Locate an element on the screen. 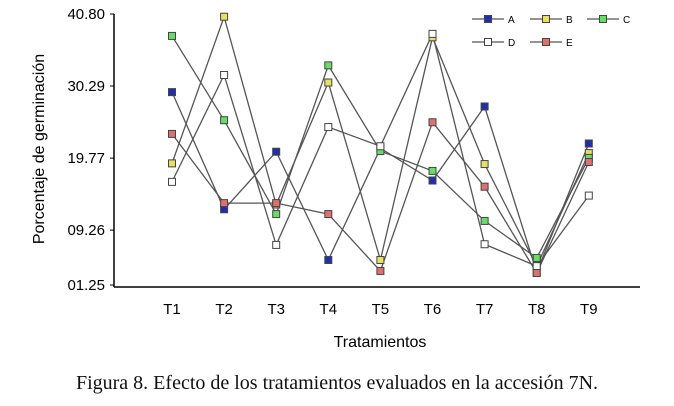 Image resolution: width=674 pixels, height=406 pixels. y-axis-title: Porcentaje de germinación is located at coordinates (39, 149).